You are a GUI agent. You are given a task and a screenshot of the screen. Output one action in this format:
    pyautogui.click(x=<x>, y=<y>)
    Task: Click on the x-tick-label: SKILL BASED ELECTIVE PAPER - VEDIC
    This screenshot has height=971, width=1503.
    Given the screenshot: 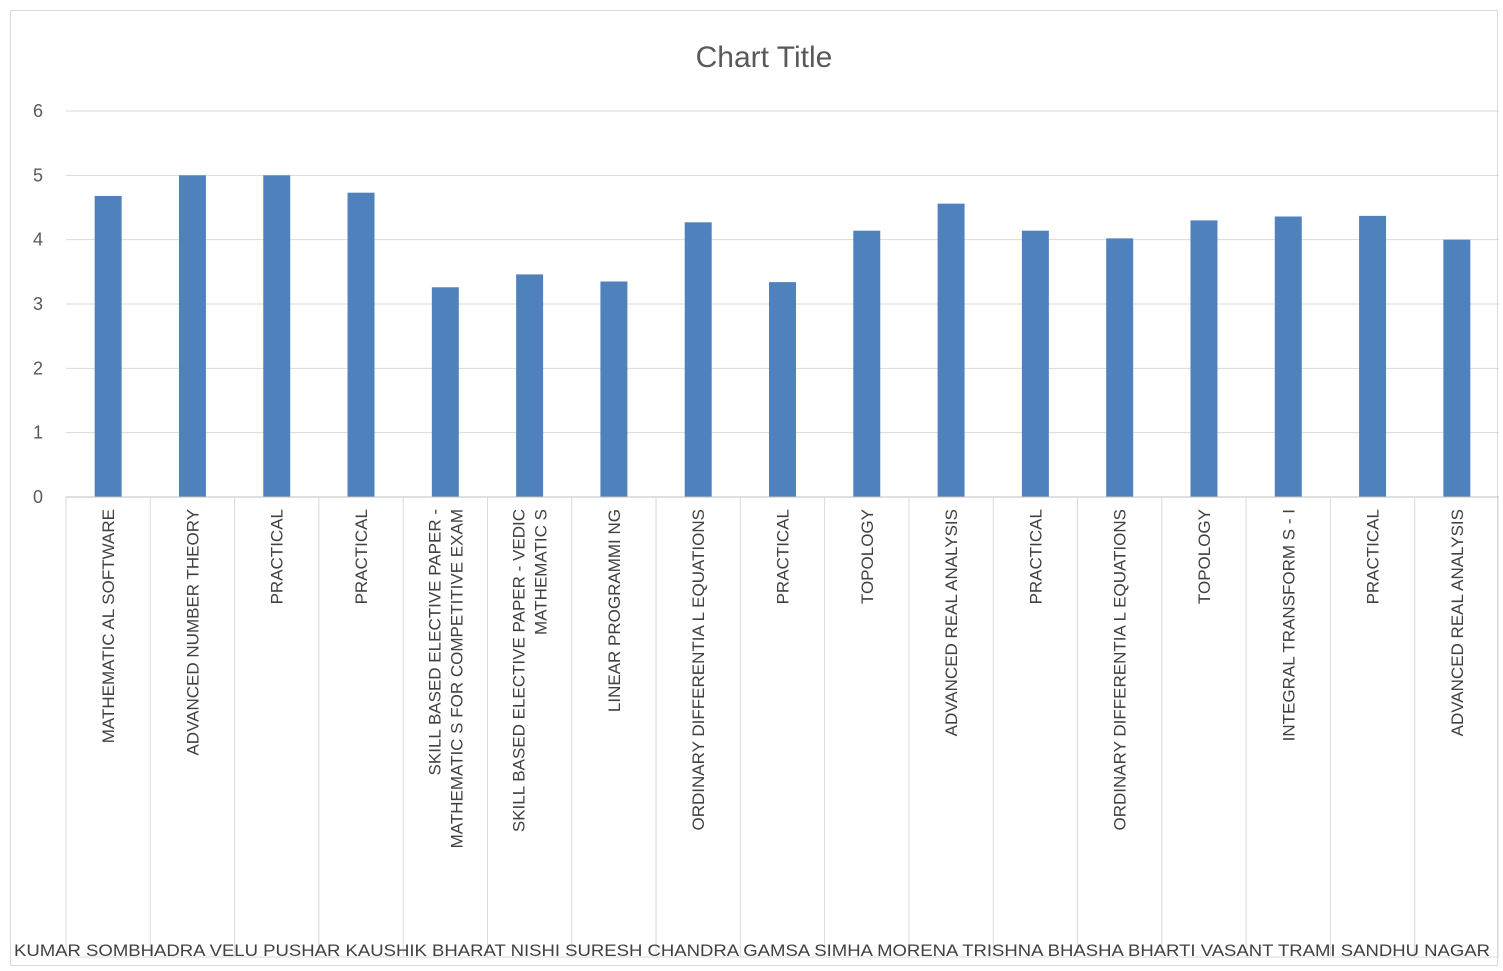 What is the action you would take?
    pyautogui.click(x=519, y=670)
    